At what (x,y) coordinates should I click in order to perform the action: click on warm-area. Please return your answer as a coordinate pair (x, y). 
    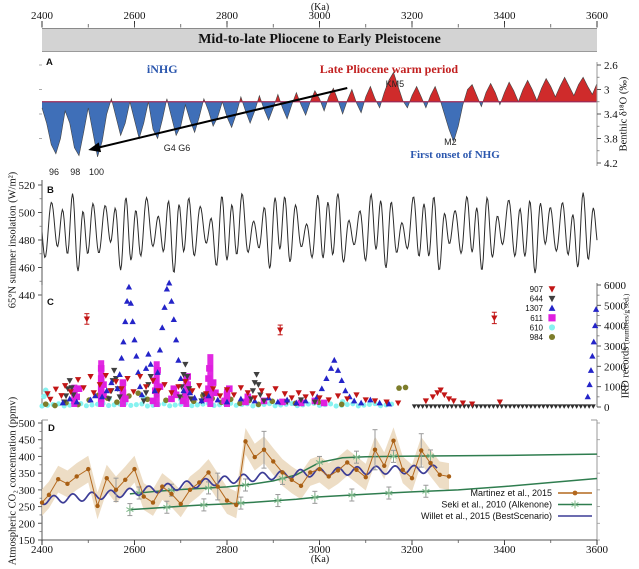
    Looking at the image, I should click on (319, 87).